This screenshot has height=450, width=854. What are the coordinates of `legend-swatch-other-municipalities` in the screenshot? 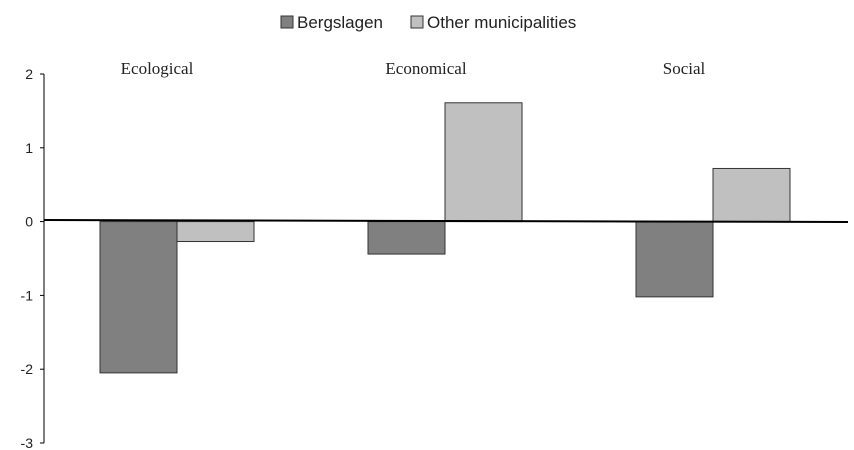 It's located at (417, 22).